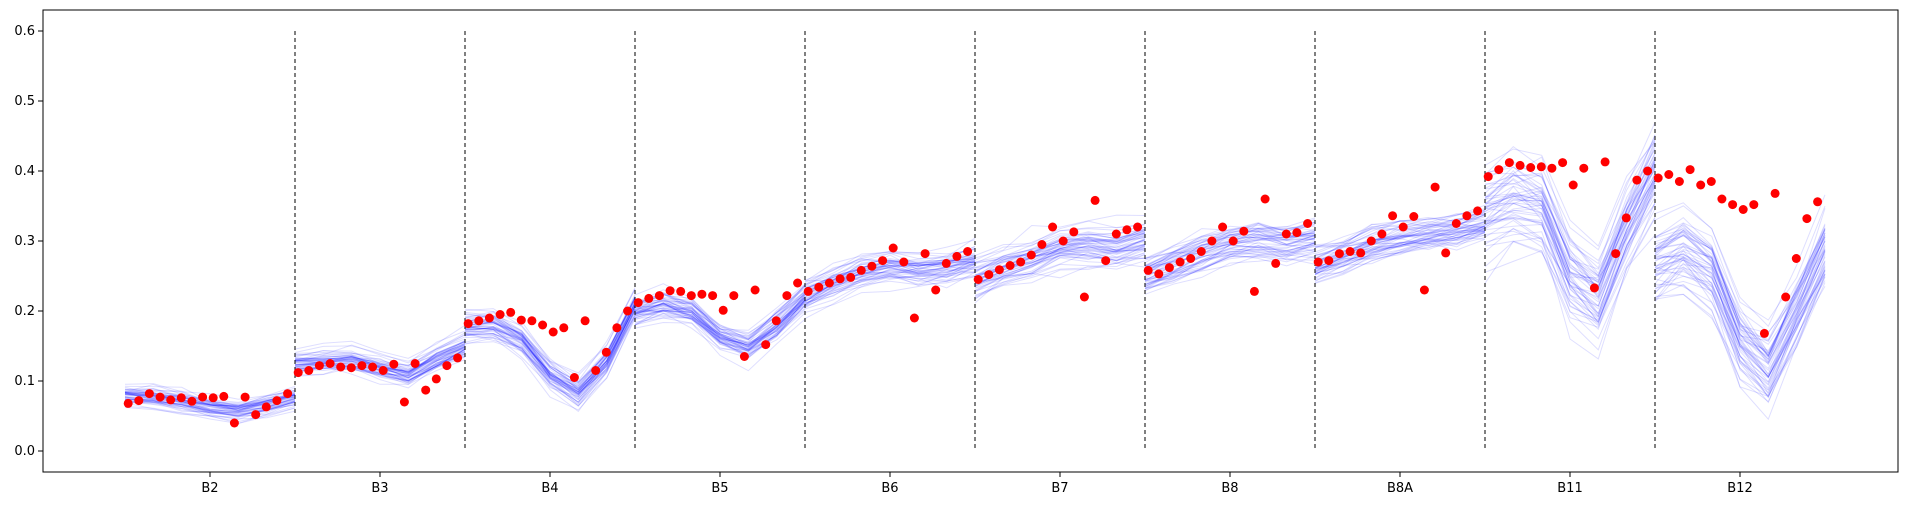 This screenshot has width=1911, height=509. I want to click on x-tick-label: B7, so click(1059, 488).